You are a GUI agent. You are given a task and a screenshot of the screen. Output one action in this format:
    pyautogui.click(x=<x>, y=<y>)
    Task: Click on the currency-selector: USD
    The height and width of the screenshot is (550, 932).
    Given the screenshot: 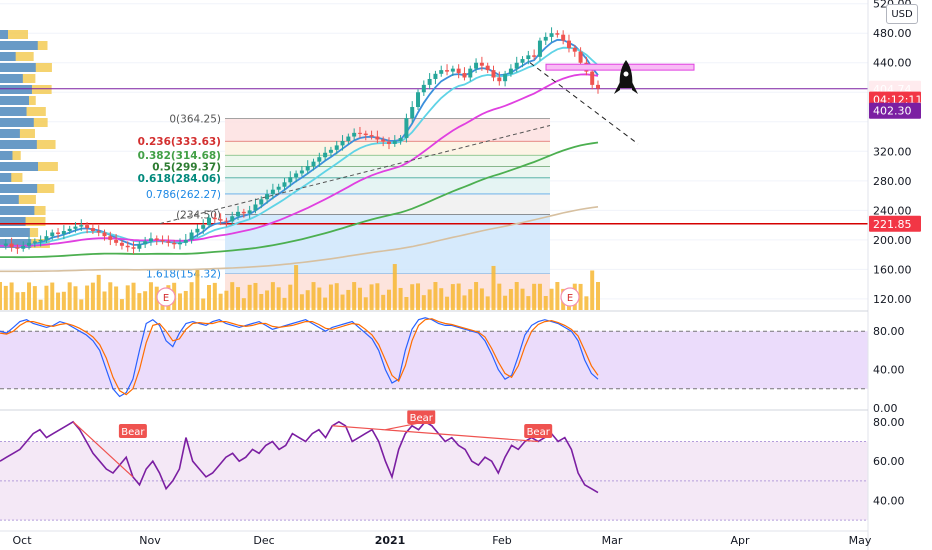 What is the action you would take?
    pyautogui.click(x=902, y=14)
    